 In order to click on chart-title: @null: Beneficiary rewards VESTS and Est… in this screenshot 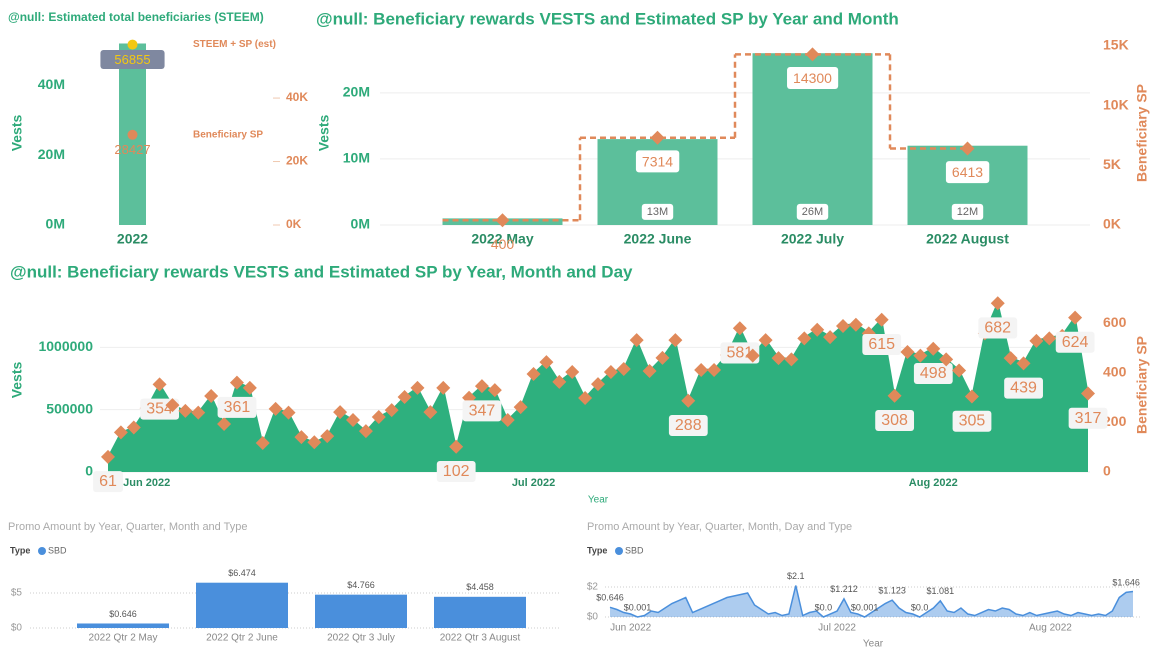, I will do `click(321, 271)`.